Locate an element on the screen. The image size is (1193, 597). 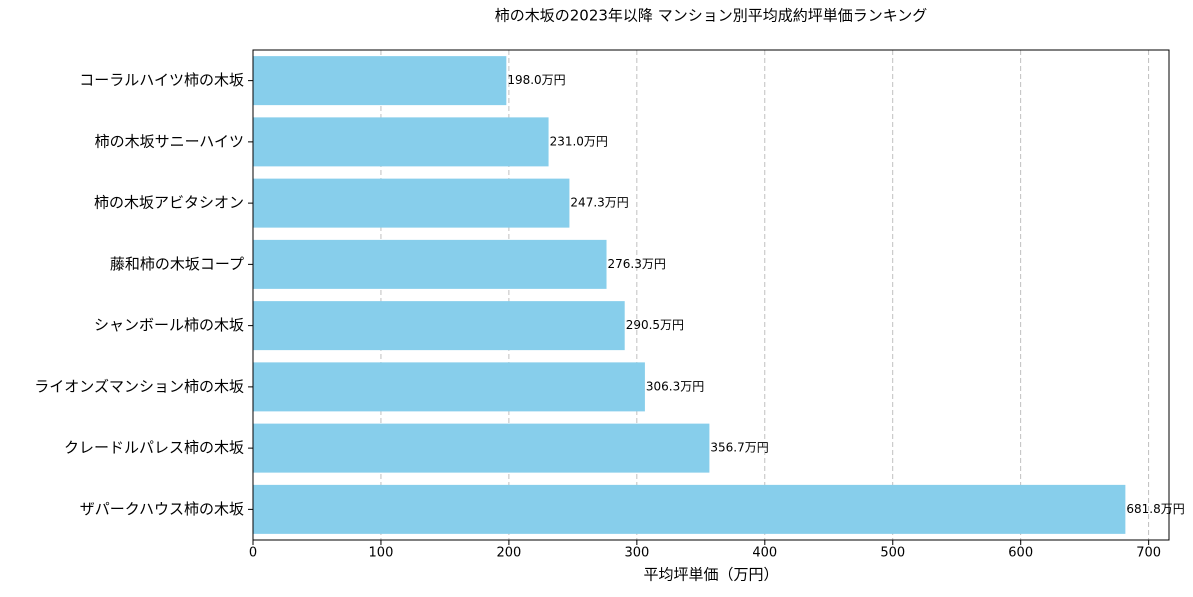
value-label: 681.8万円 is located at coordinates (1155, 509).